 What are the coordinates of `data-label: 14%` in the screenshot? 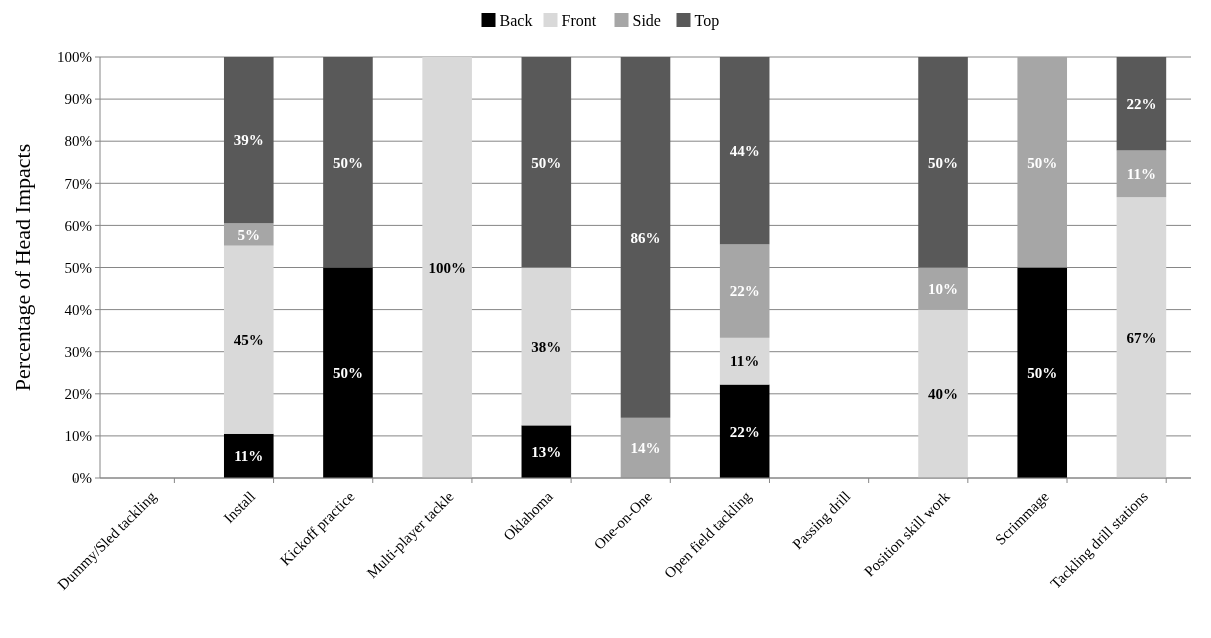 It's located at (645, 448).